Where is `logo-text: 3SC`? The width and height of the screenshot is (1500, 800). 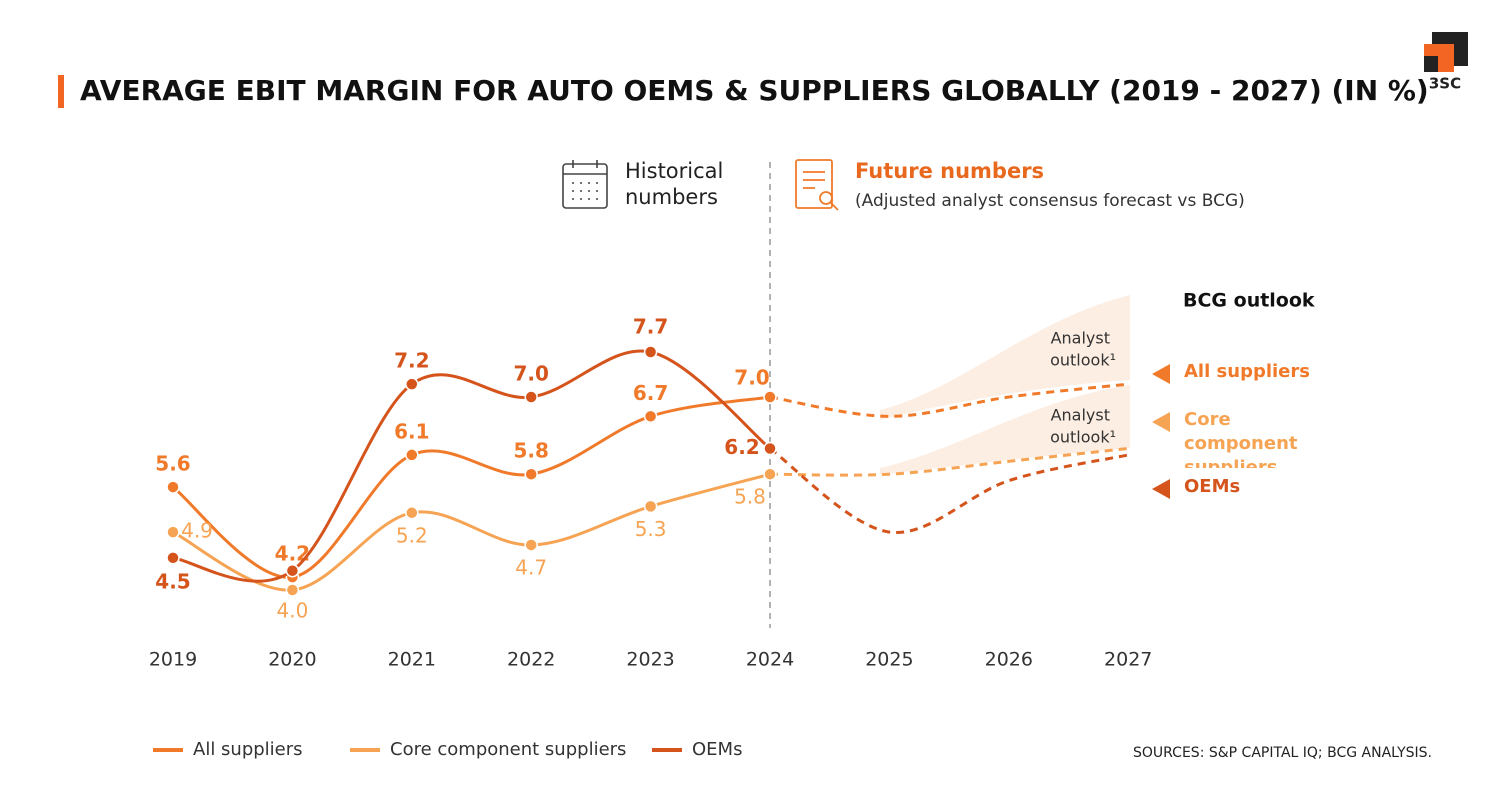
logo-text: 3SC is located at coordinates (1445, 84).